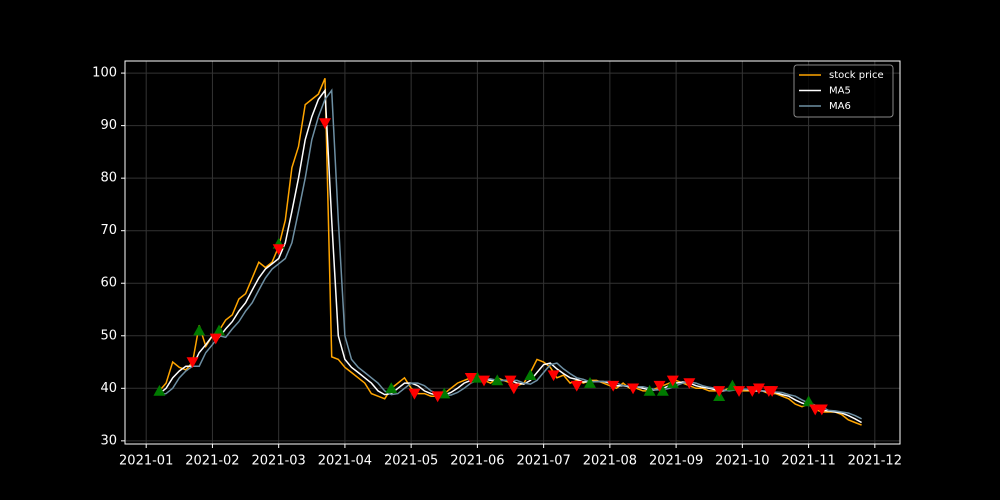  Describe the element at coordinates (856, 75) in the screenshot. I see `legend-label: stock price` at that location.